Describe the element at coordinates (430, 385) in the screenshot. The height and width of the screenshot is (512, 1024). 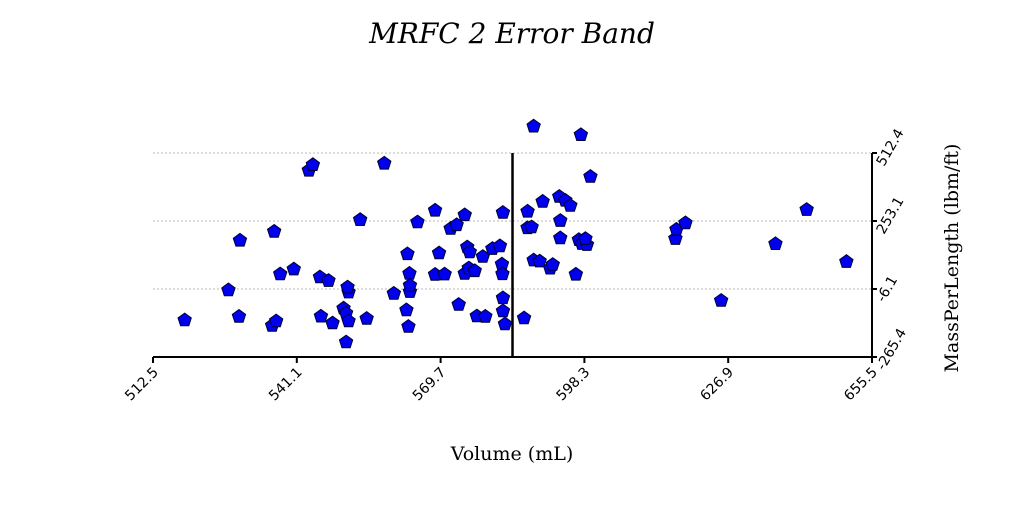
I see `x-tick-label-2: 569.7` at that location.